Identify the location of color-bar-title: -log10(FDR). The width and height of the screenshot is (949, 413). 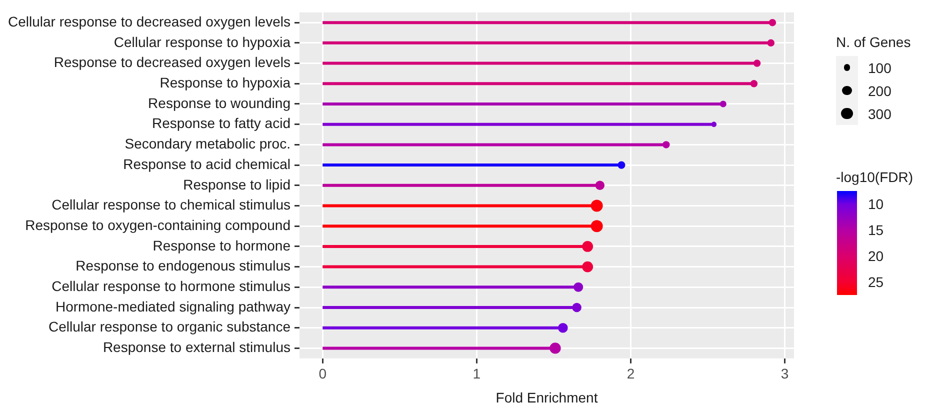
(875, 177).